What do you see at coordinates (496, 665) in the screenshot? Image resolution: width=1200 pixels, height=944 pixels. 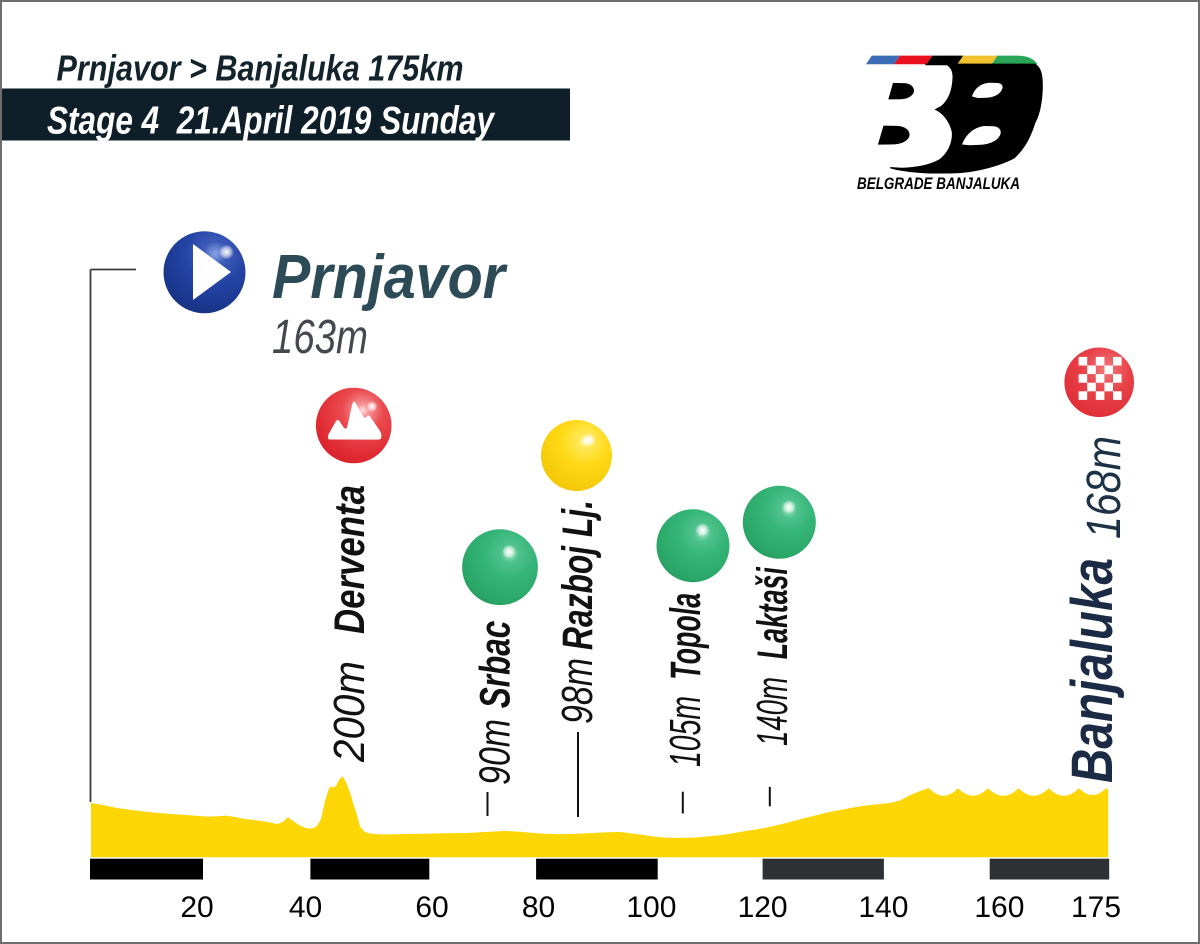 I see `svg-text: Srbac` at bounding box center [496, 665].